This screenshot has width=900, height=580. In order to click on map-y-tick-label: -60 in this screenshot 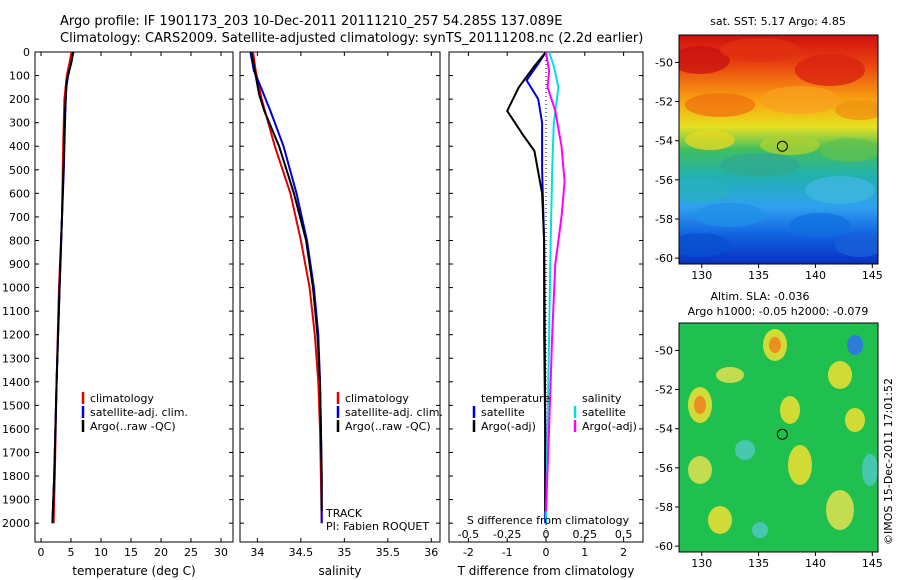, I will do `click(664, 546)`.